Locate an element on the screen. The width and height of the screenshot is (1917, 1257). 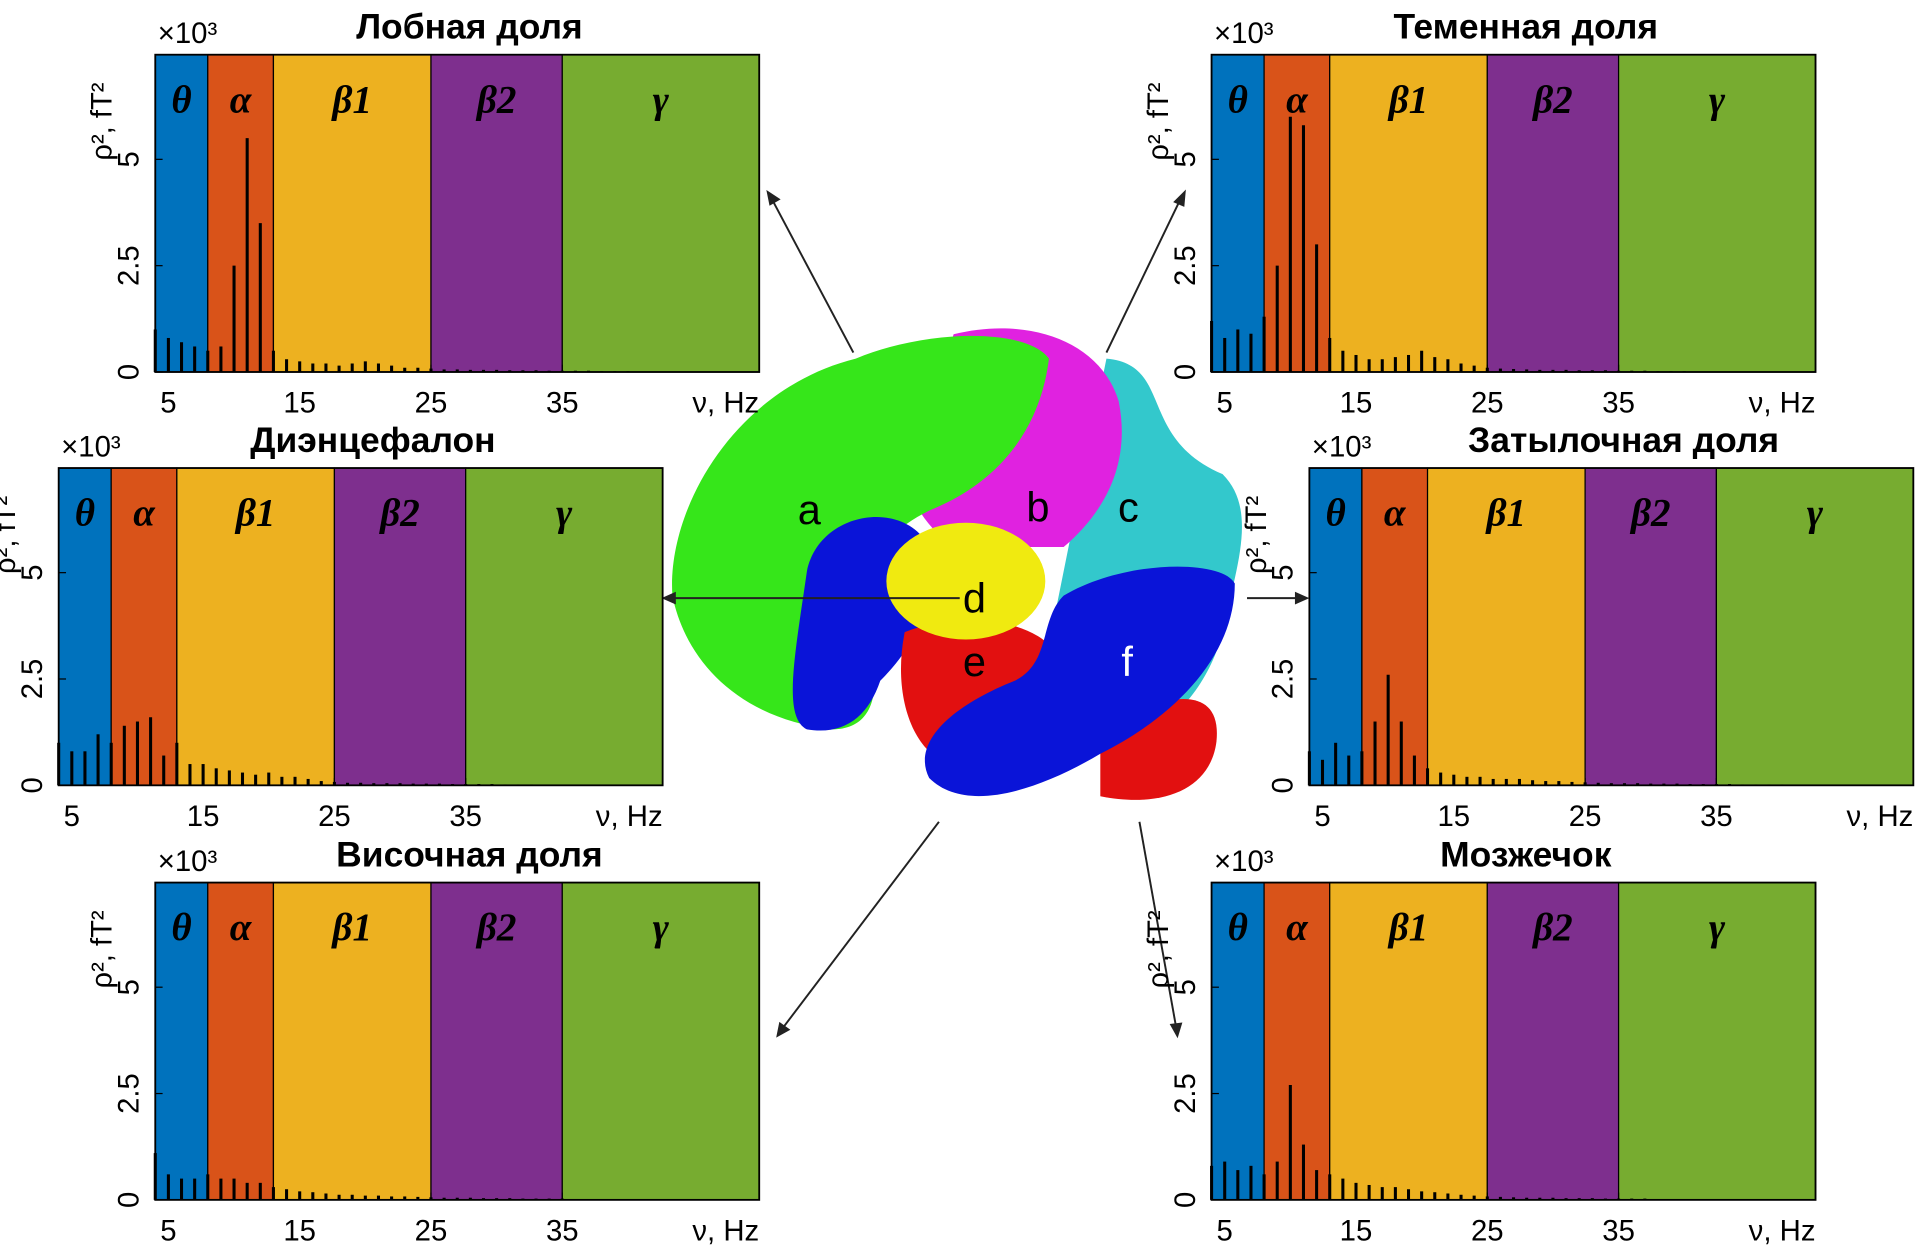
chart-title: Мозжечок is located at coordinates (1526, 854).